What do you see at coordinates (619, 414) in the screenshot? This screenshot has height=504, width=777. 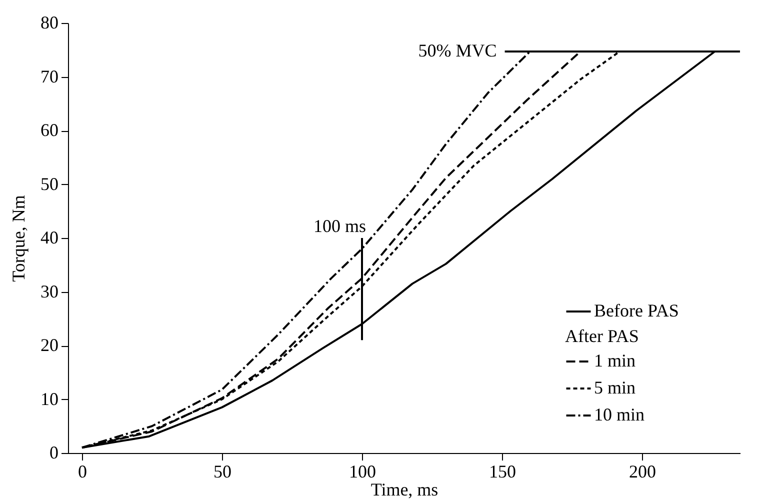 I see `legend-label: 10 min` at bounding box center [619, 414].